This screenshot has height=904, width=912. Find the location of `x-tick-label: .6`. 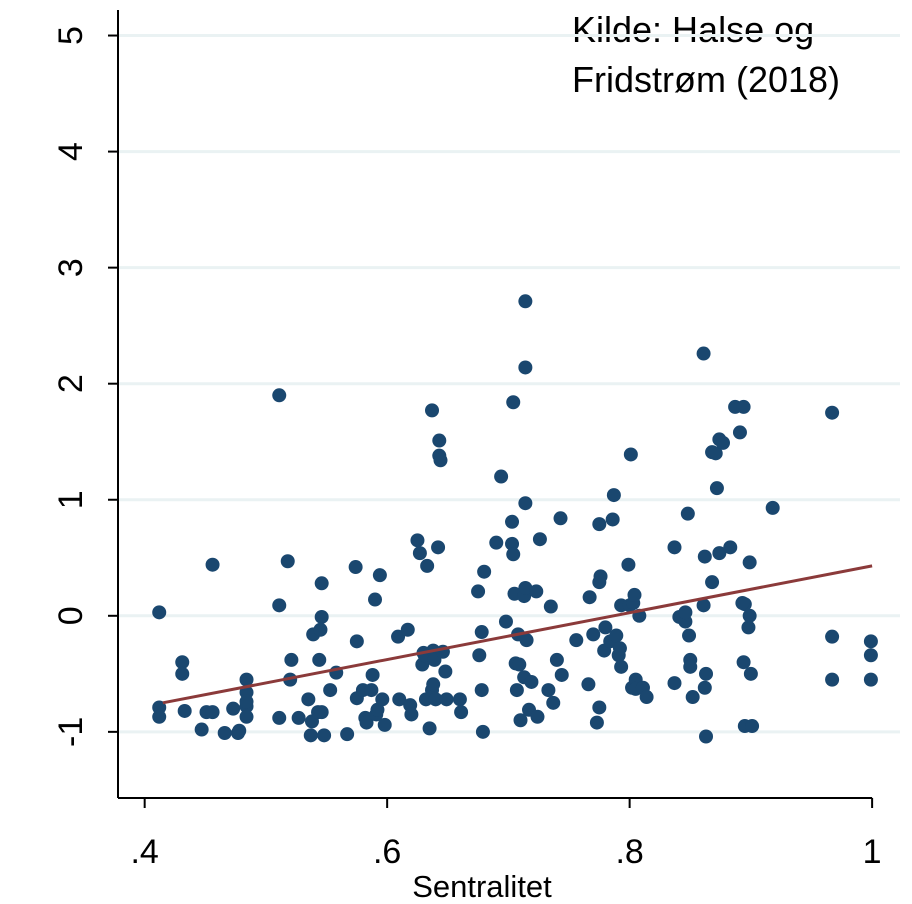

x-tick-label: .6 is located at coordinates (387, 852).